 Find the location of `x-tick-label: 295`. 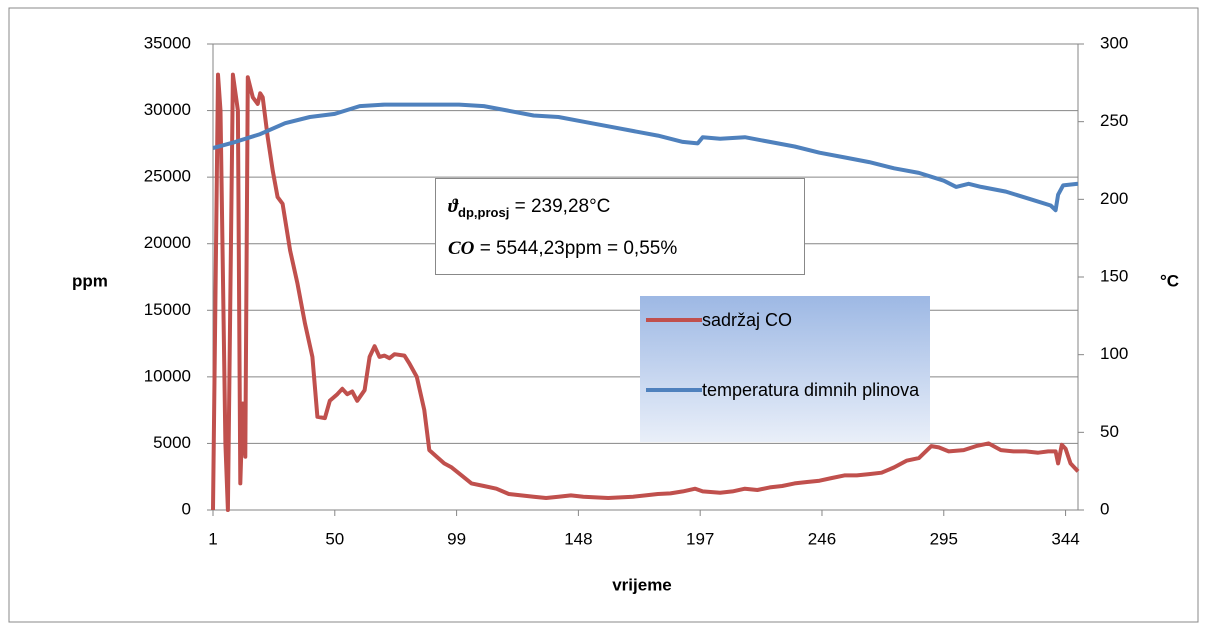

x-tick-label: 295 is located at coordinates (944, 538).